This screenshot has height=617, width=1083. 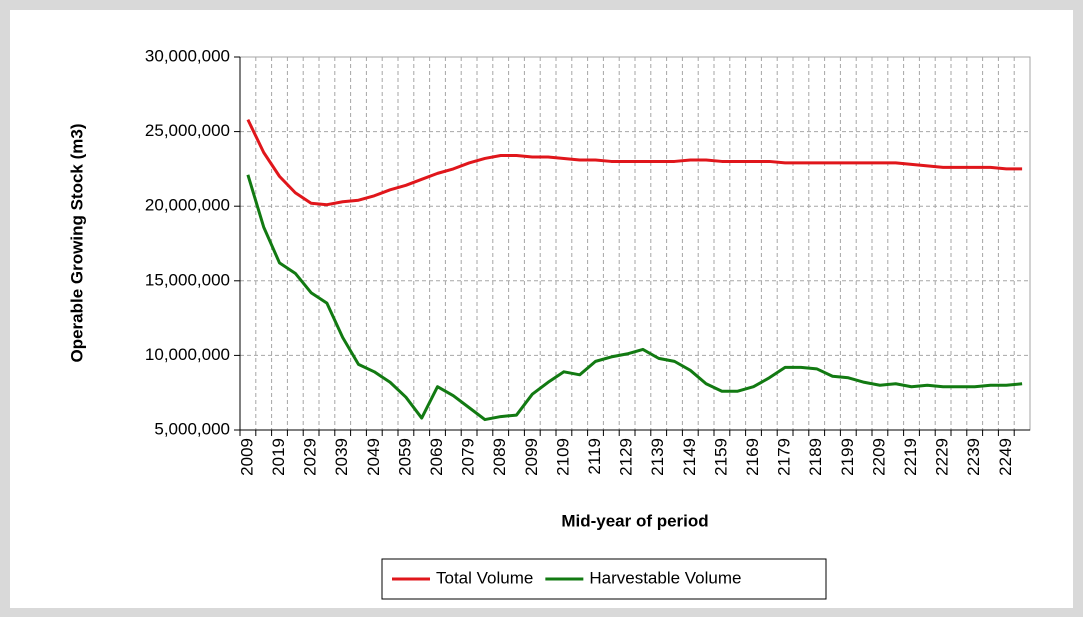 I want to click on y-tick-label: 10,000,000, so click(x=187, y=354).